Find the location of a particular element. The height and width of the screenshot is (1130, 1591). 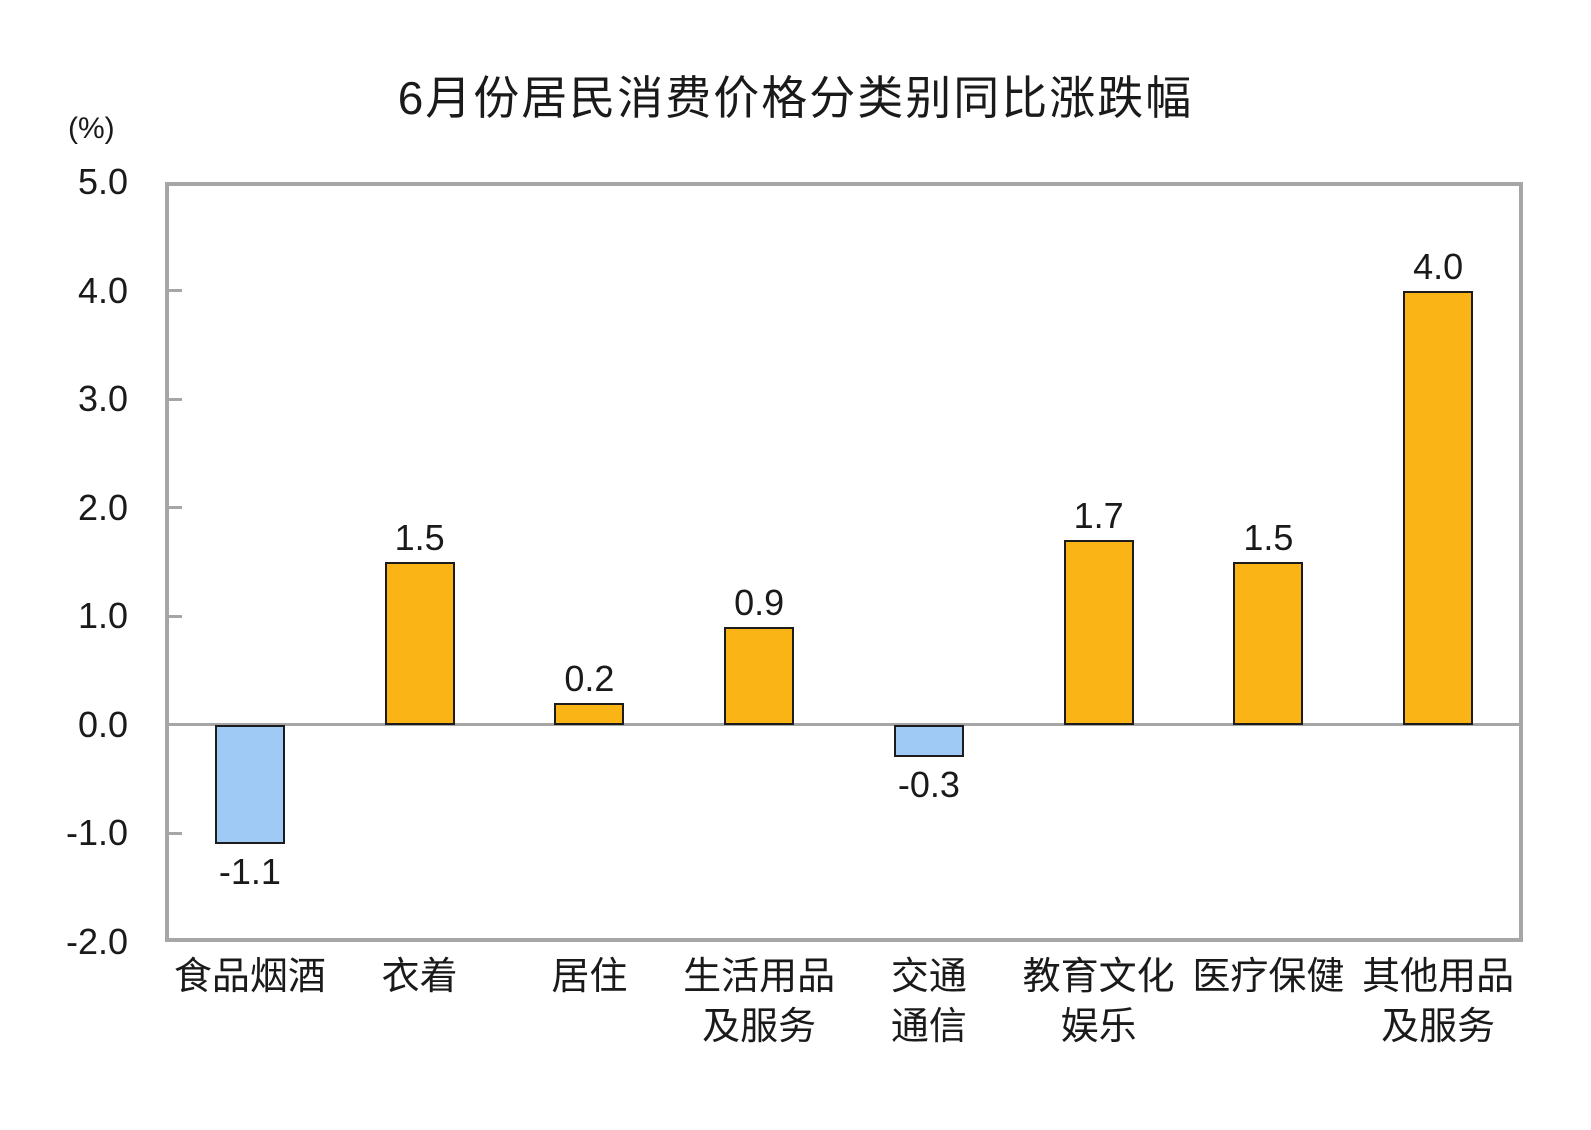

x-category-label: 交通 通信 is located at coordinates (928, 1002).